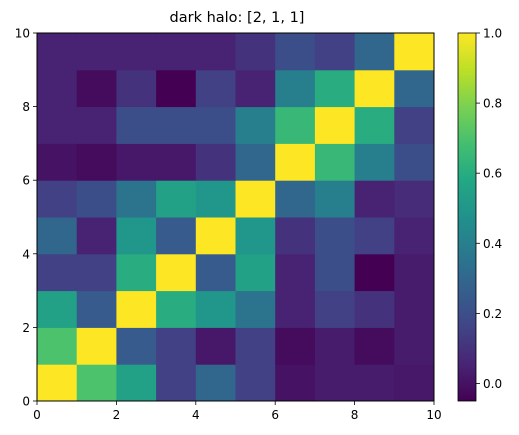 The image size is (519, 435). Describe the element at coordinates (492, 34) in the screenshot. I see `colorbar-tick-label: 1.0` at that location.